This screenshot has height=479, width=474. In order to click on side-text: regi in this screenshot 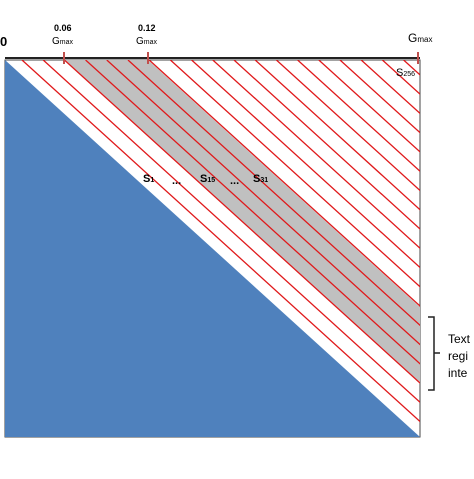, I will do `click(458, 356)`.